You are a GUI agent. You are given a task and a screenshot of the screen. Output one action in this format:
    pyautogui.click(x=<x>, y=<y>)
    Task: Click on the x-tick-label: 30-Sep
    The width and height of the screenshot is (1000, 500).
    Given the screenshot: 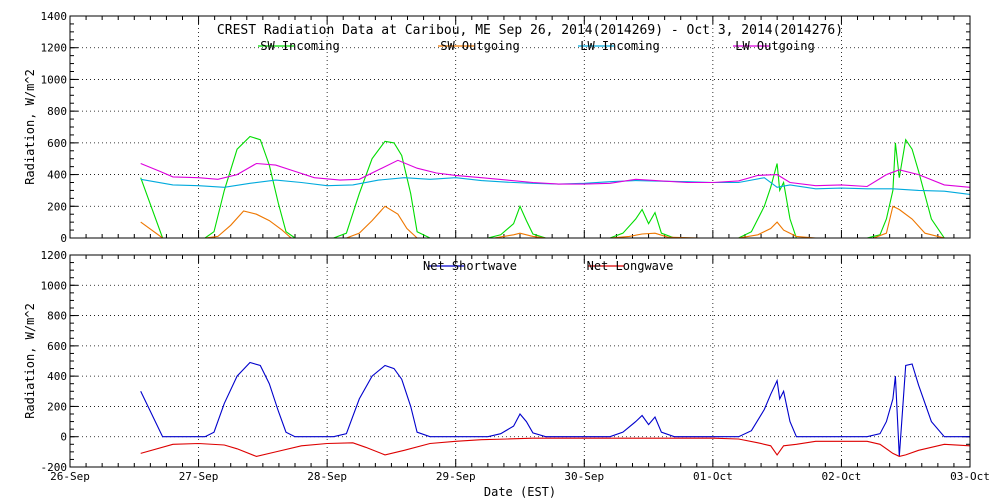 What is the action you would take?
    pyautogui.click(x=584, y=476)
    